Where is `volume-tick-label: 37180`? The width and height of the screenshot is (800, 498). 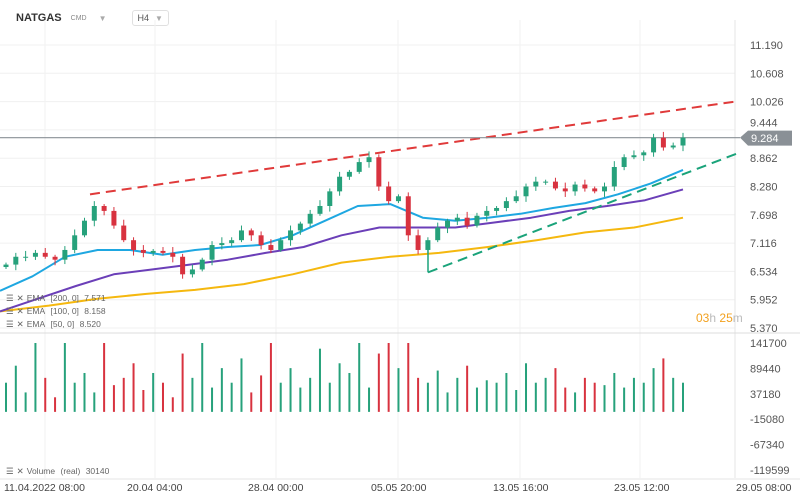
volume-tick-label: 37180 is located at coordinates (765, 395).